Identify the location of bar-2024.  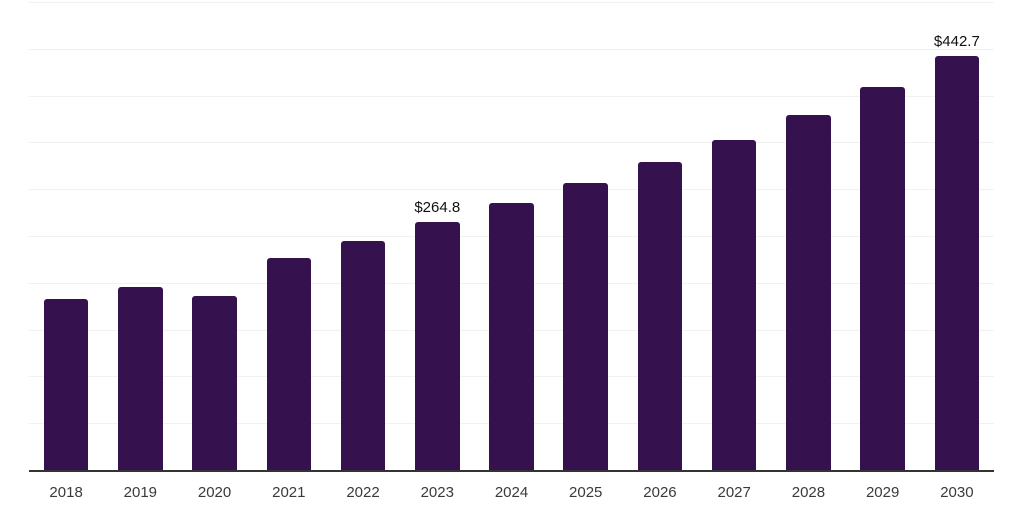
(511, 336).